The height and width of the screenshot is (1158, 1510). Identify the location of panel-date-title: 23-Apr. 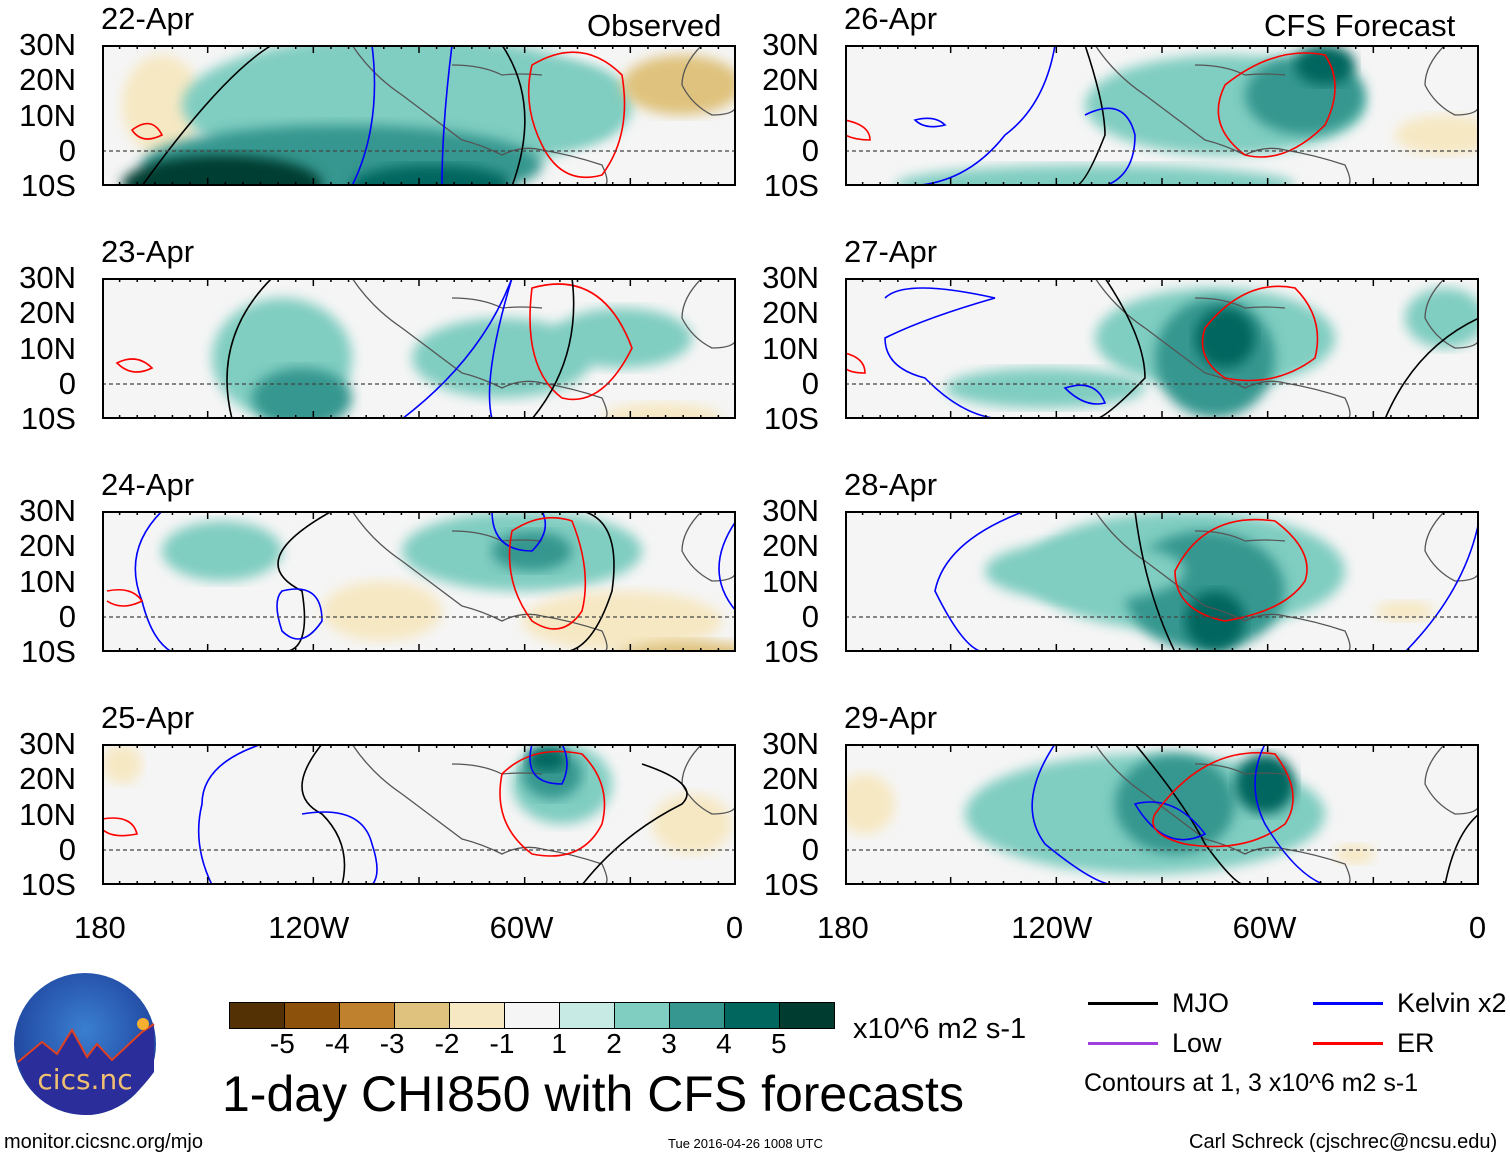
(148, 251).